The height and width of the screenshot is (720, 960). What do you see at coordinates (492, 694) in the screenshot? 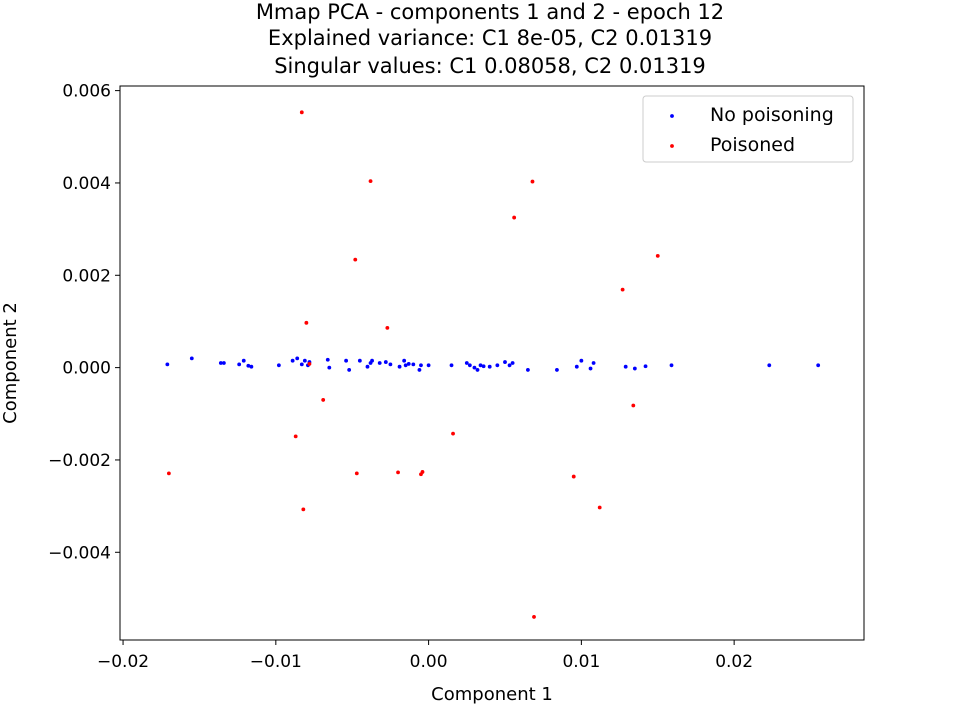
I see `x-axis-label: Component 1` at bounding box center [492, 694].